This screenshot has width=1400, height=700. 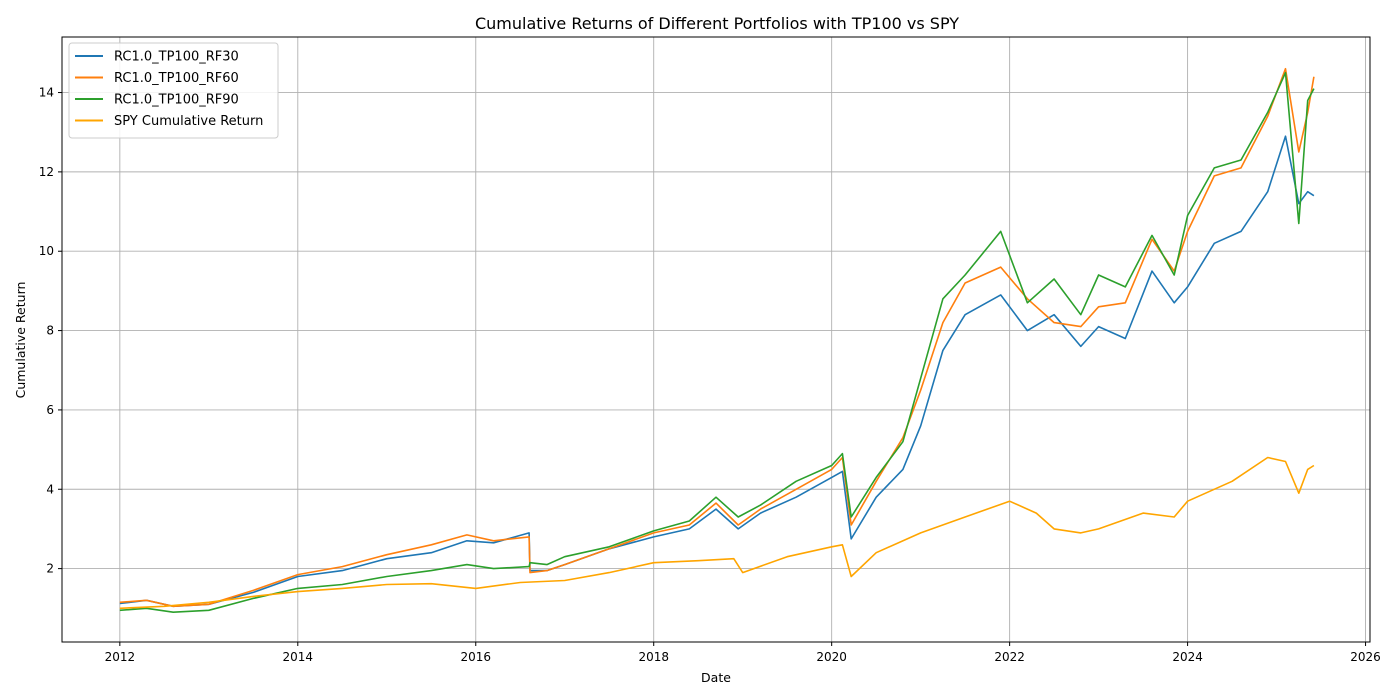 I want to click on x-tick-label: 2014, so click(x=298, y=657).